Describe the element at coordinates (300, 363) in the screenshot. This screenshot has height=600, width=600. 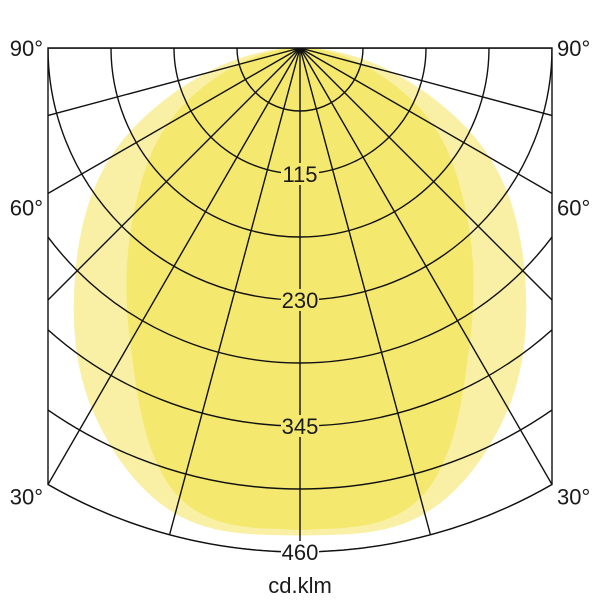
I see `radial-tick-labels: 115 230 345 460` at that location.